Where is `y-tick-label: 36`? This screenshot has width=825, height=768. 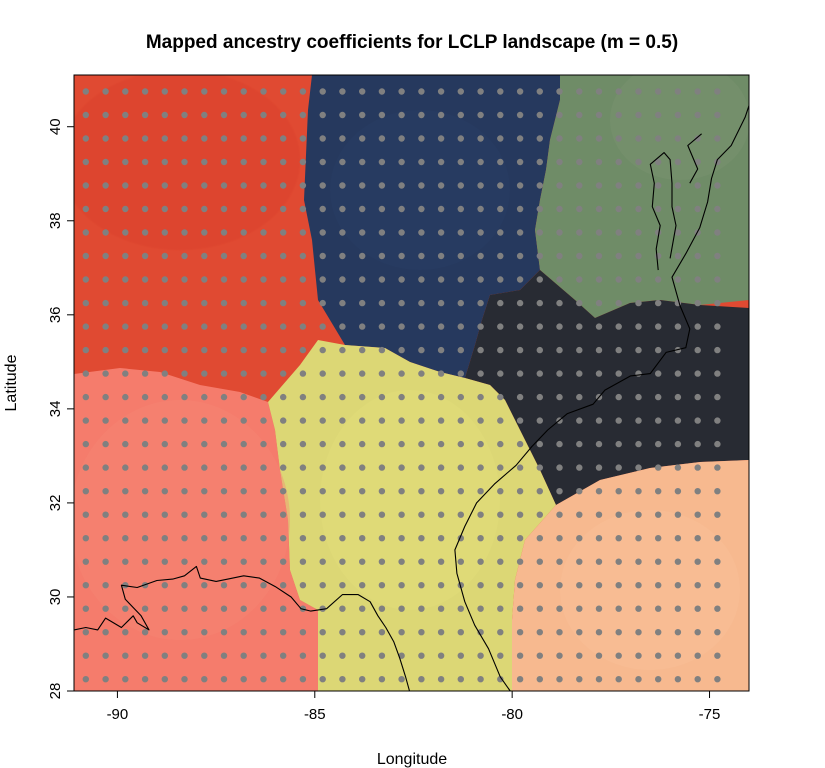 y-tick-label: 36 is located at coordinates (55, 314).